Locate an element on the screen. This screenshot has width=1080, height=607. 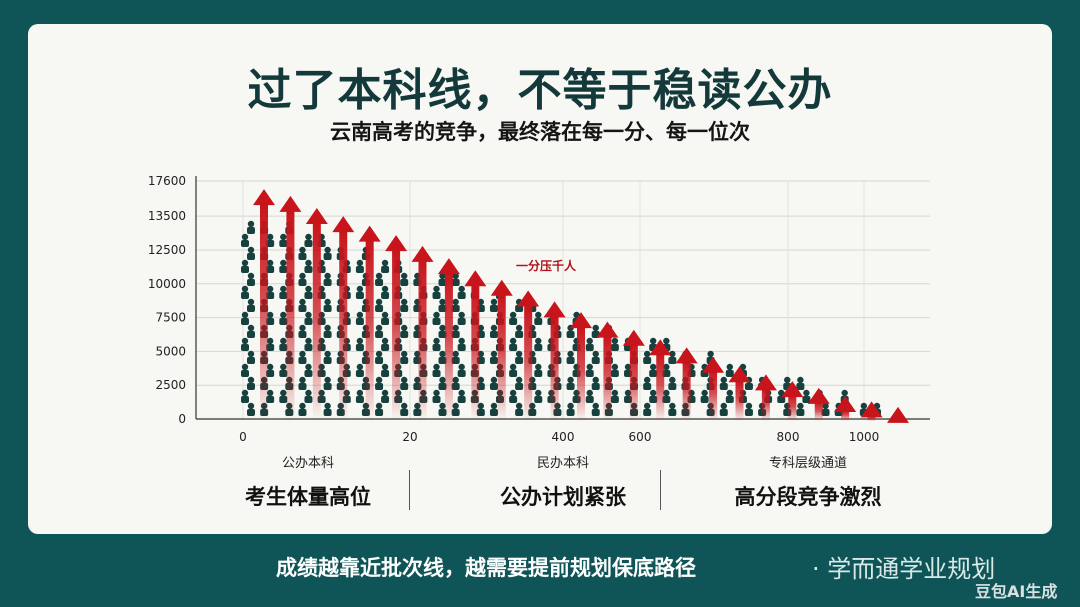
y-tick-label: 0 is located at coordinates (182, 419).